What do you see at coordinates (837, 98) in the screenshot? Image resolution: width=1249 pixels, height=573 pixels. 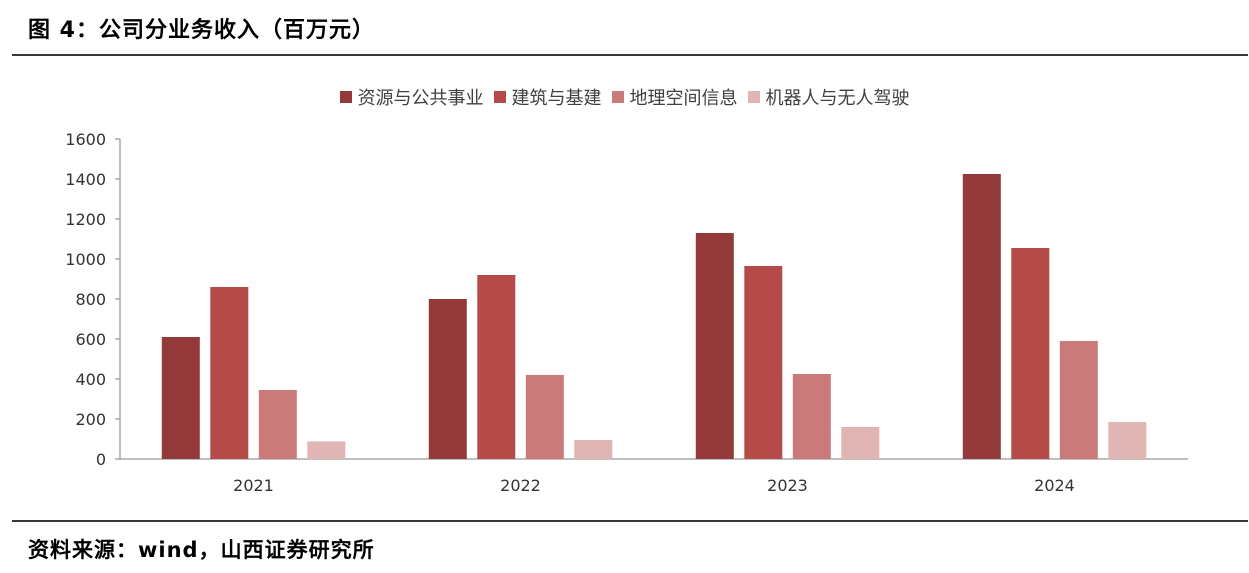 I see `legend-label-4: 机器人与无人驾驶` at bounding box center [837, 98].